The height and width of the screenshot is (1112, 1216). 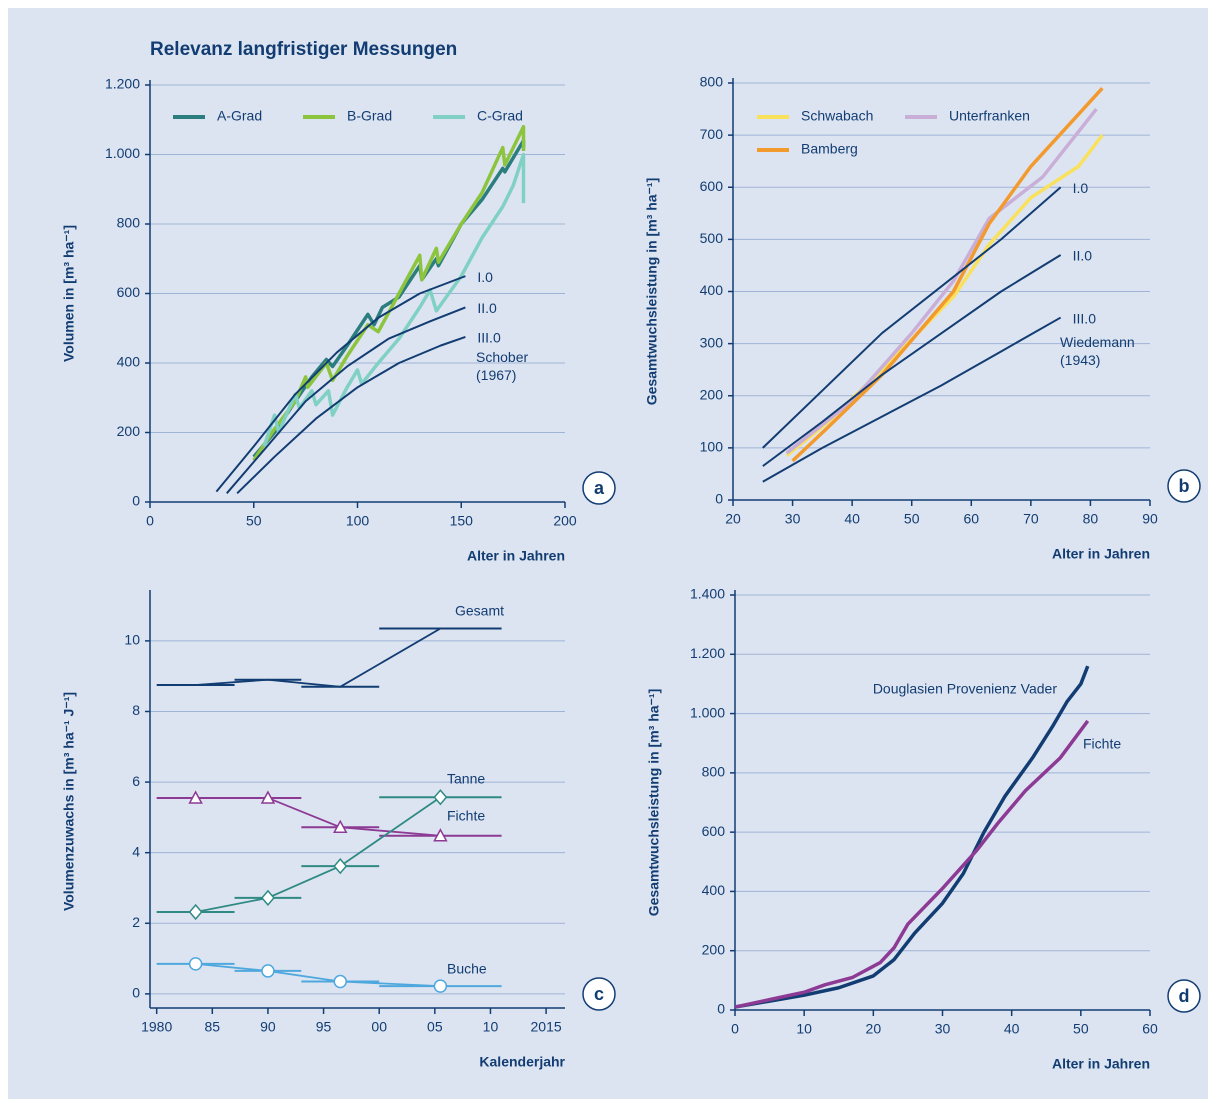 I want to click on x-tick-label: 00, so click(x=379, y=1027).